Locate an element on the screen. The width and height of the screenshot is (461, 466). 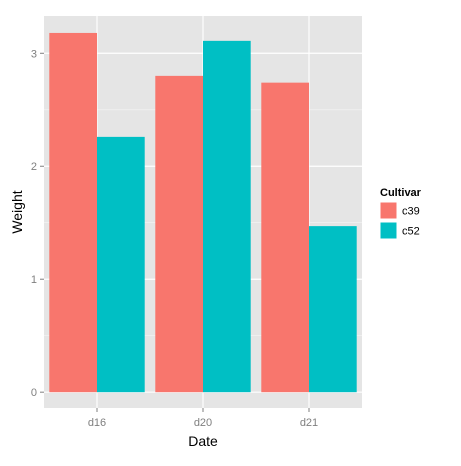
bar-c39-d21 is located at coordinates (285, 237).